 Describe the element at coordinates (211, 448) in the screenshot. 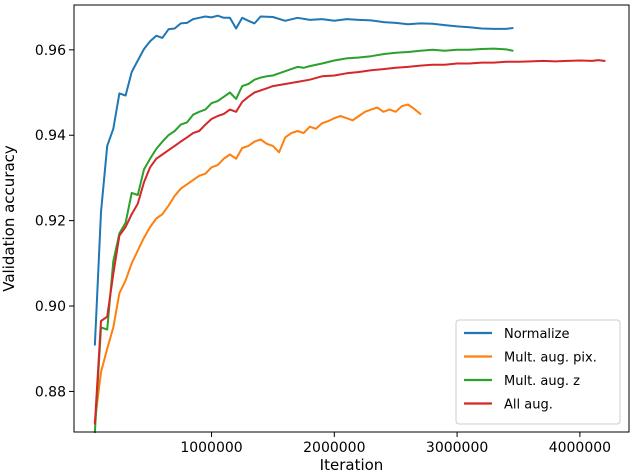

I see `x-tick-label: 1000000` at that location.